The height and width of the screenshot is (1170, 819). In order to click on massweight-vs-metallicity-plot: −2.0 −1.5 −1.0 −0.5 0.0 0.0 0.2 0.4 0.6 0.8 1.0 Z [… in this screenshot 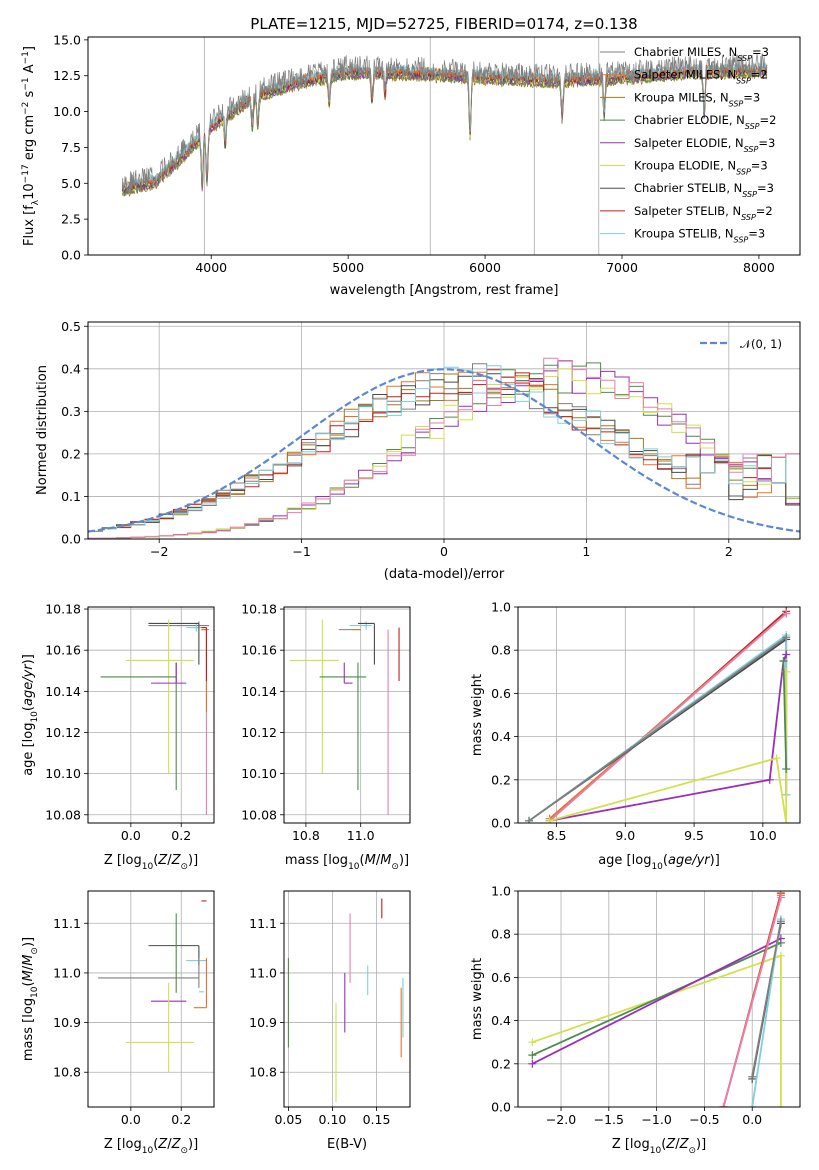, I will do `click(635, 1020)`.